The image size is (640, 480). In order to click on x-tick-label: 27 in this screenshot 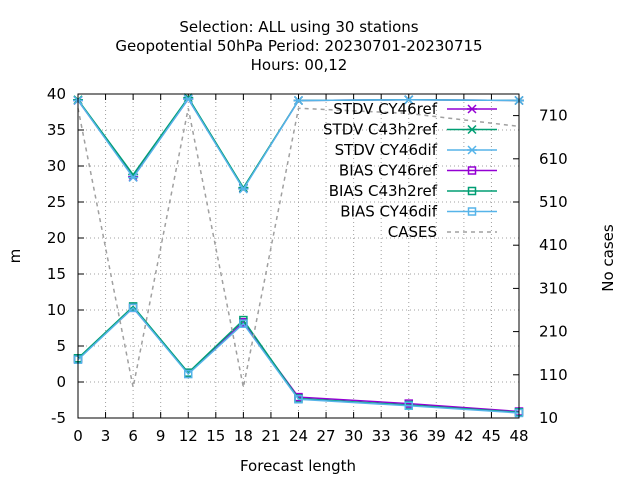, I will do `click(326, 436)`.